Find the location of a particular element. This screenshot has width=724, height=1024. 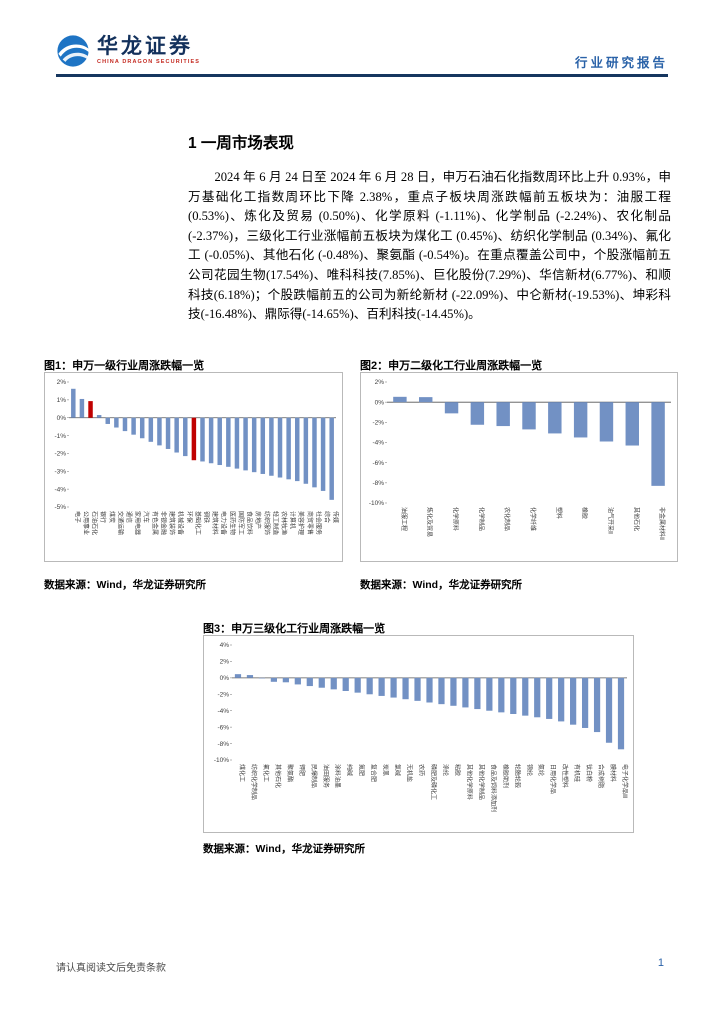

svg-text: 橡胶助剂 is located at coordinates (505, 776).